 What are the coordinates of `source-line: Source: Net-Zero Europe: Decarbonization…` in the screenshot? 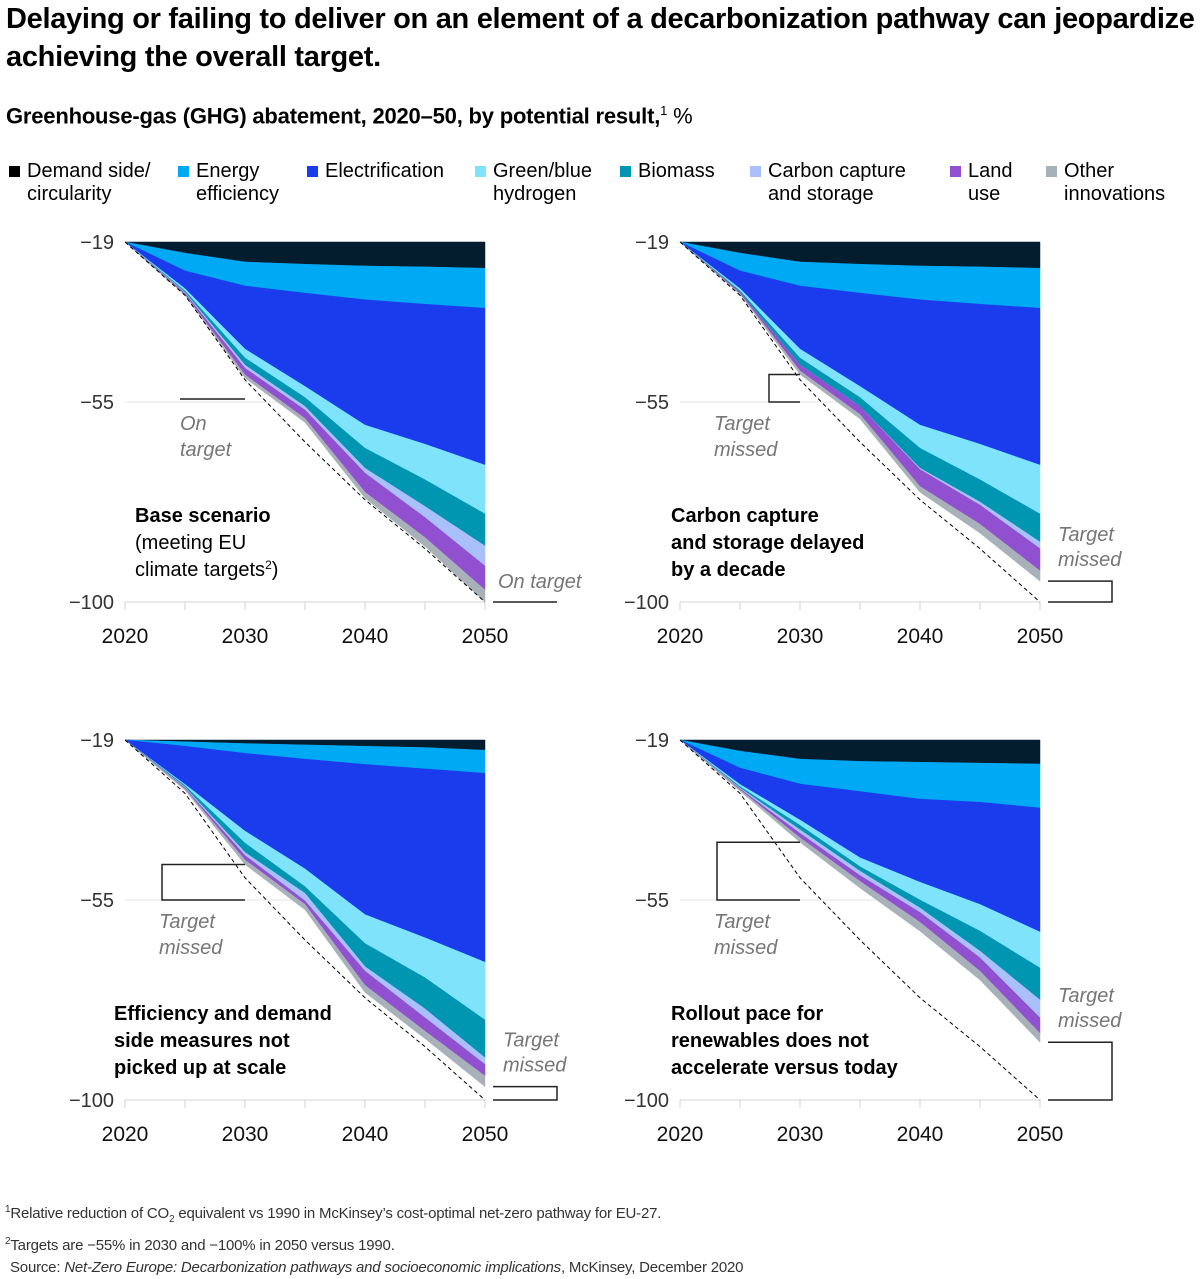 It's located at (374, 1268).